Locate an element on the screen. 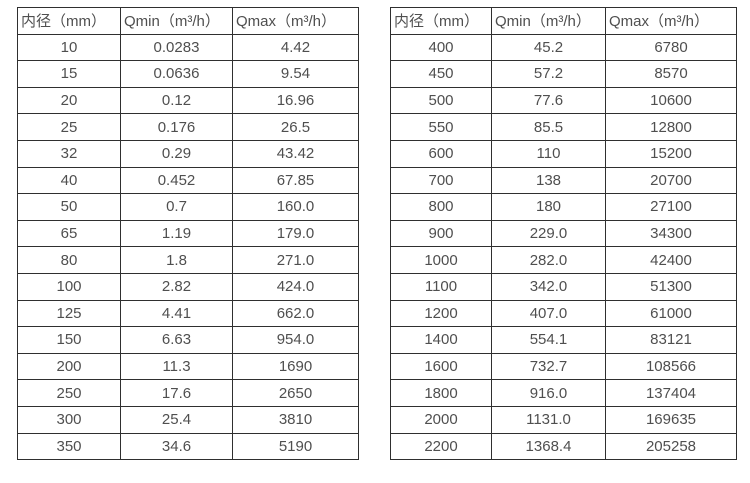  table-cell: 954.0 is located at coordinates (295, 340).